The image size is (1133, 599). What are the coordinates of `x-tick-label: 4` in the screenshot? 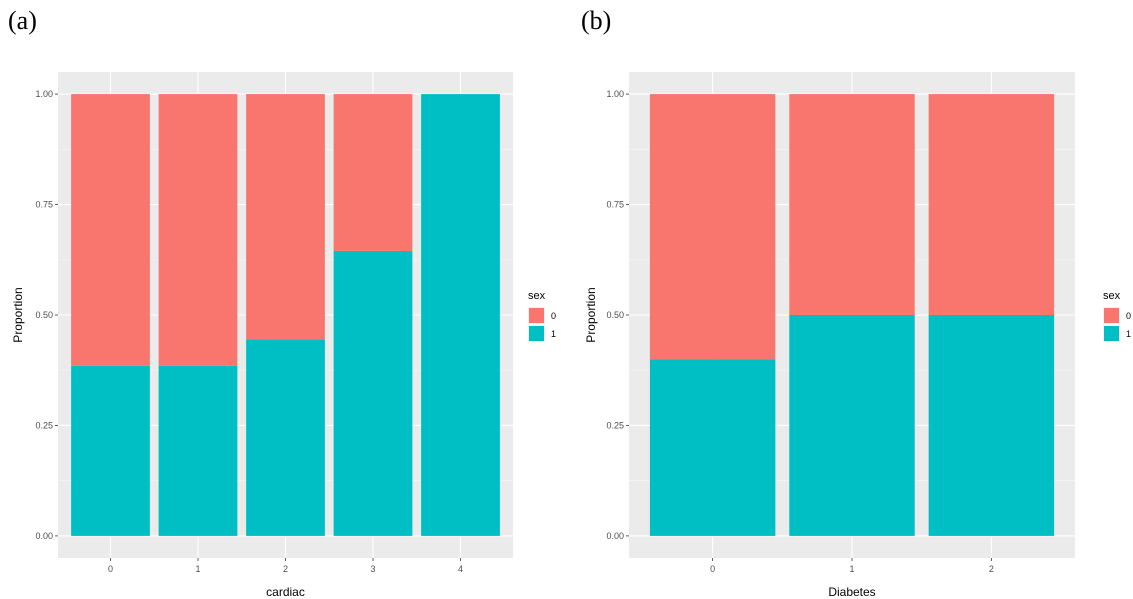 It's located at (460, 569).